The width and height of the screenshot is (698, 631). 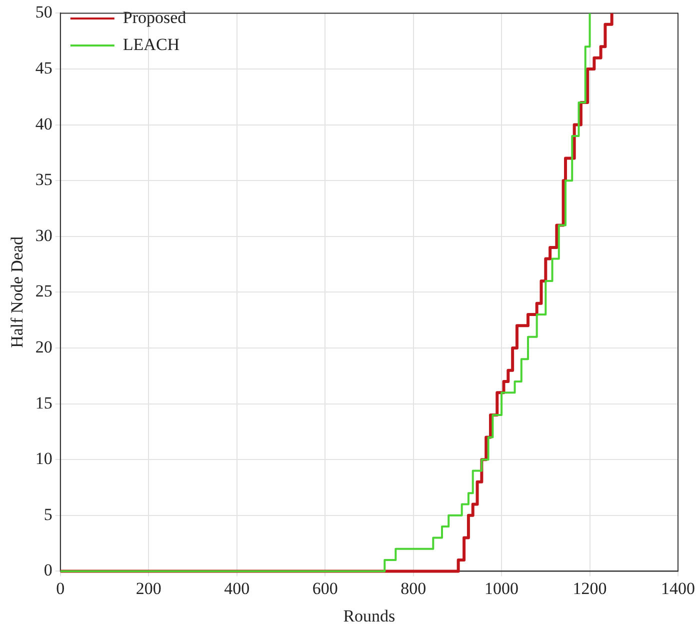 I want to click on y-tick-label: 35, so click(x=43, y=180).